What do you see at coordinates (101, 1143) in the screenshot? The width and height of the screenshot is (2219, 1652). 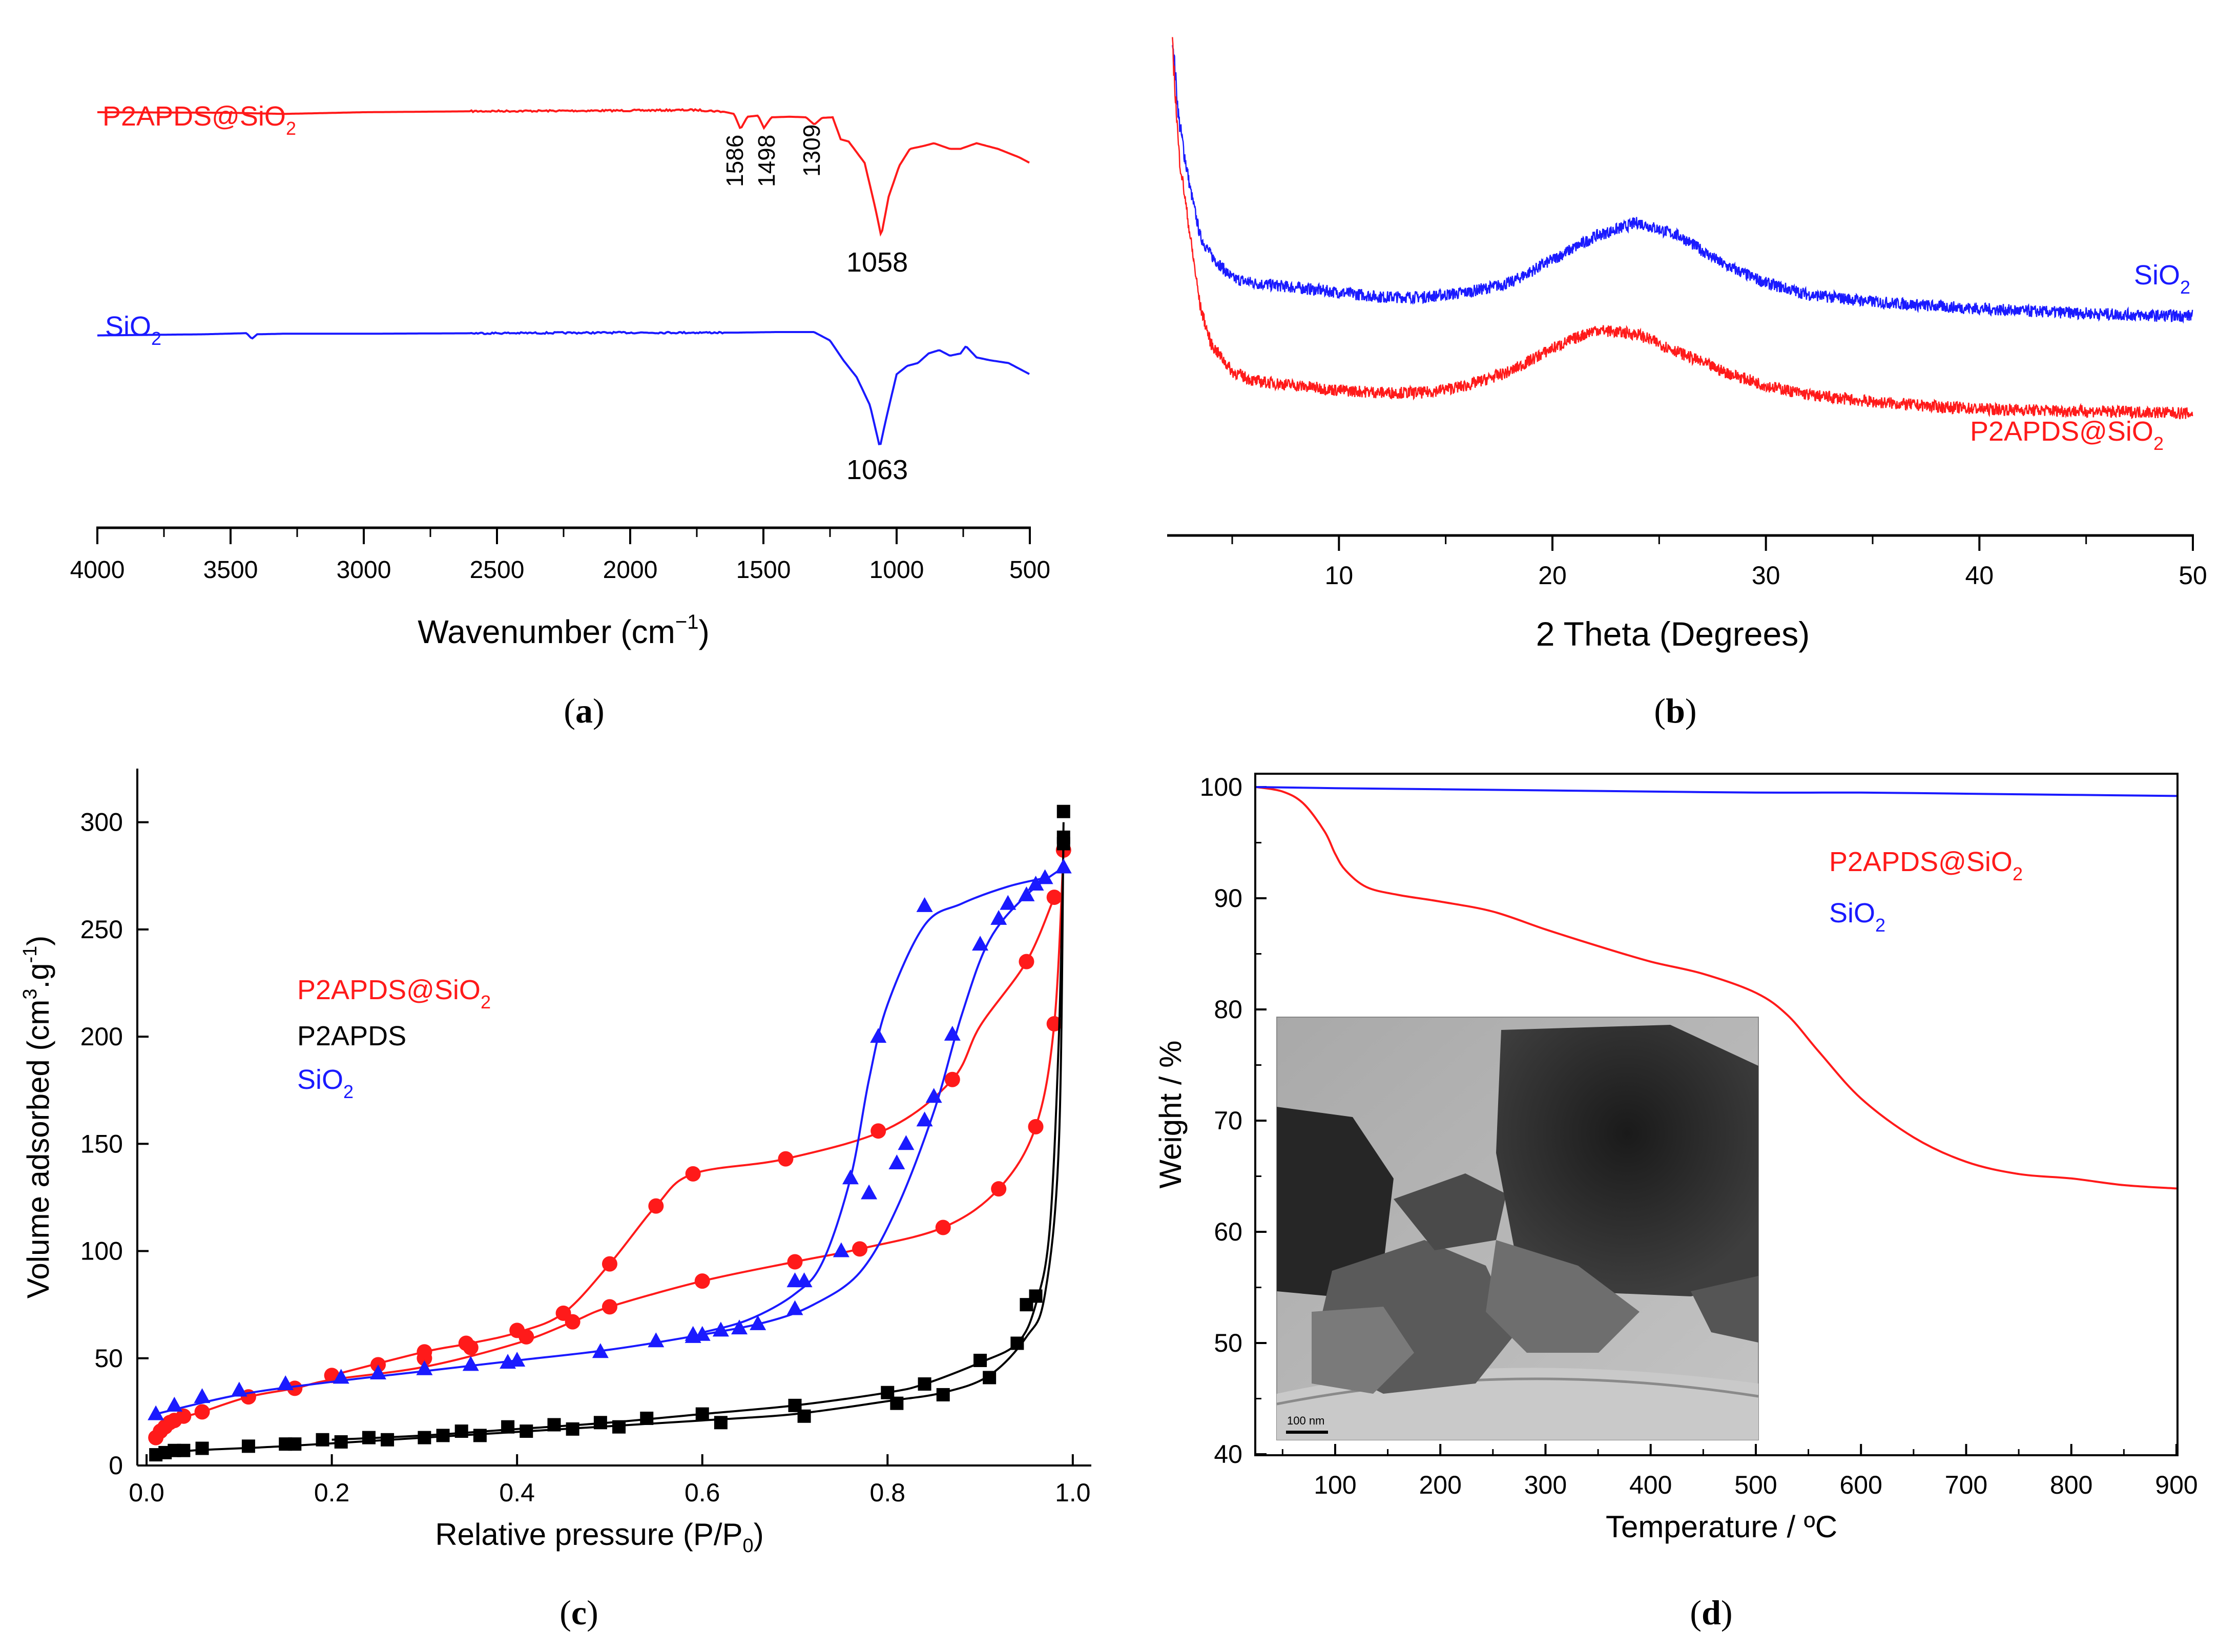 I see `iso-y-tick-label: 150` at bounding box center [101, 1143].